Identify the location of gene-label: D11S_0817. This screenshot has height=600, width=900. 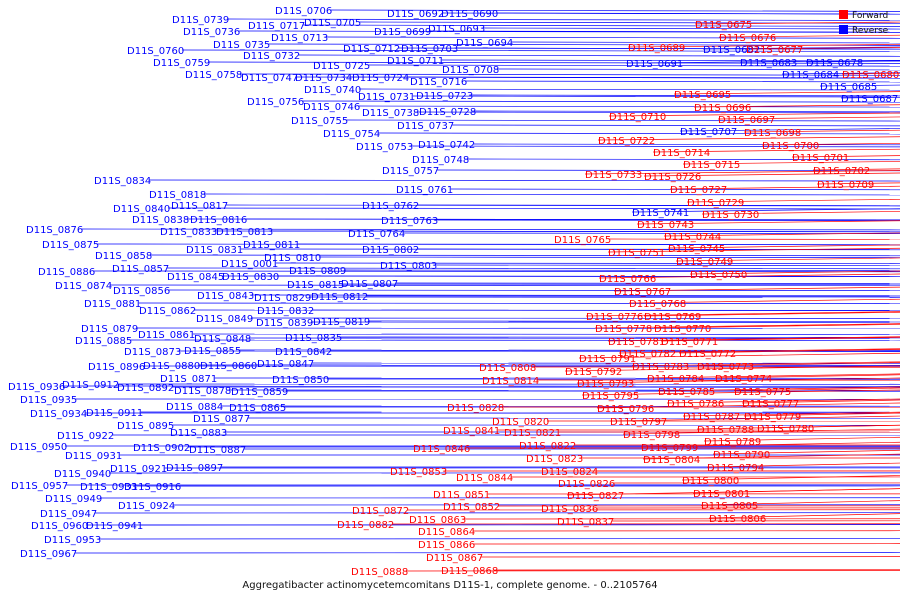
(199, 206).